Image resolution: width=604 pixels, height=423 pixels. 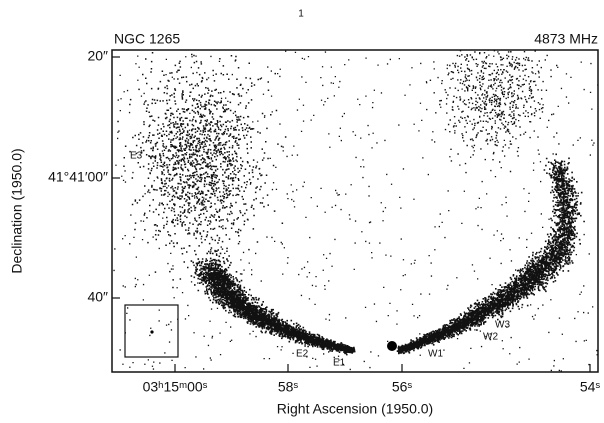 I want to click on y-tick-label: 40″, so click(x=97, y=297).